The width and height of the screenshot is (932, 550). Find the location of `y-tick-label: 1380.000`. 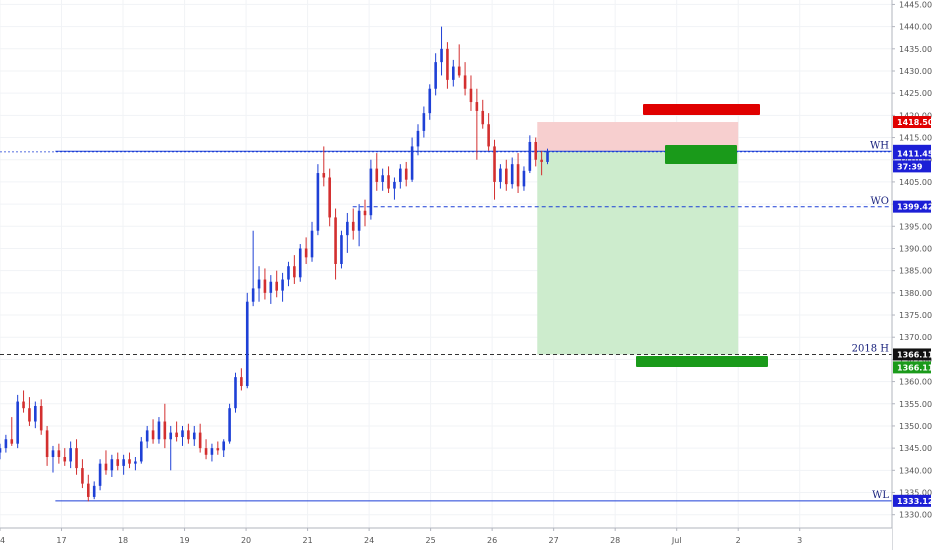

y-tick-label: 1380.000 is located at coordinates (915, 293).